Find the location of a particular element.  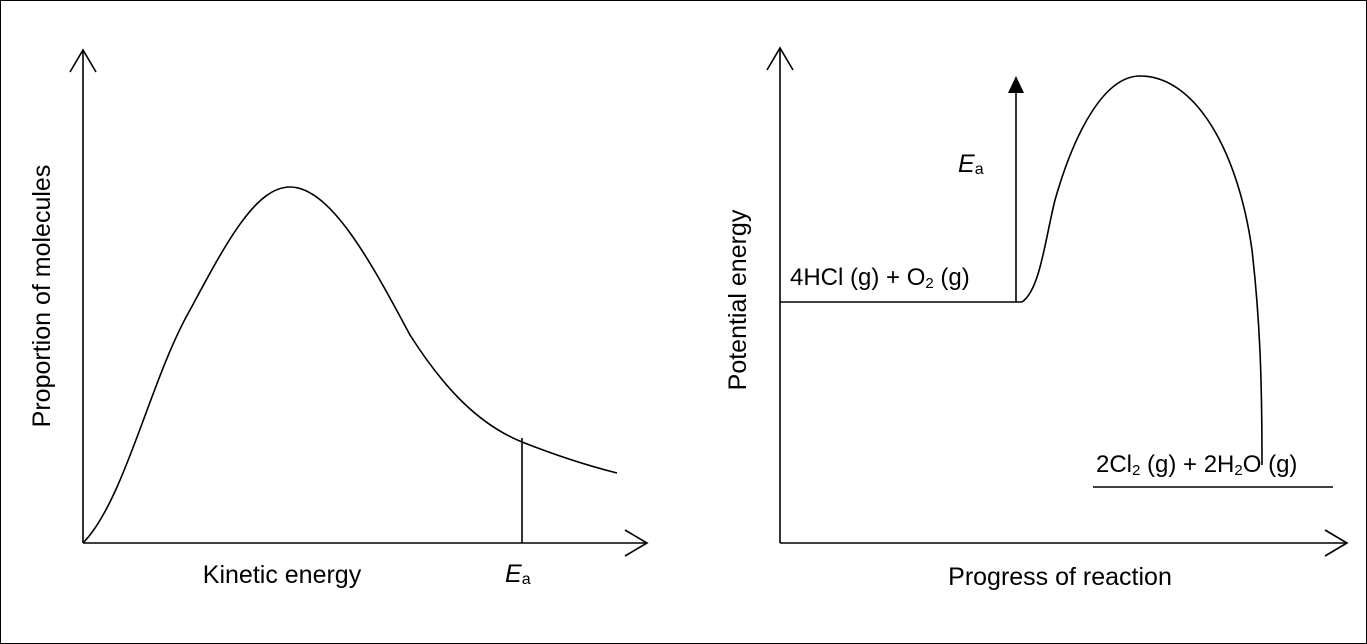

left-y-axis-arrowhead is located at coordinates (83, 60).